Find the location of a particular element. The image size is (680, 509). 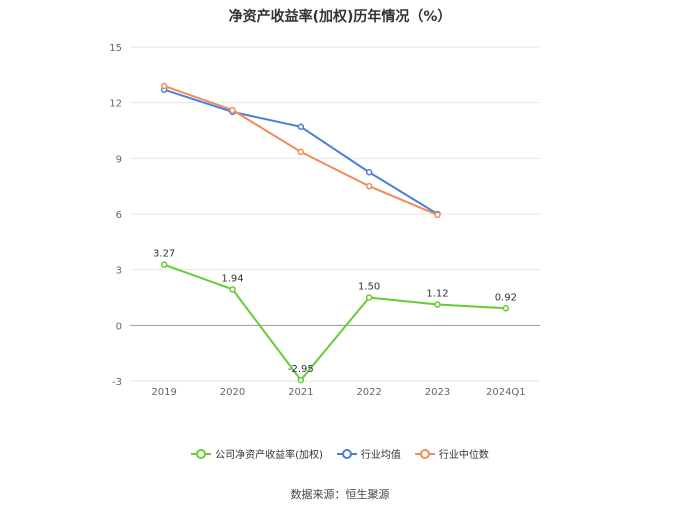

data-label: 1.50 is located at coordinates (369, 287).